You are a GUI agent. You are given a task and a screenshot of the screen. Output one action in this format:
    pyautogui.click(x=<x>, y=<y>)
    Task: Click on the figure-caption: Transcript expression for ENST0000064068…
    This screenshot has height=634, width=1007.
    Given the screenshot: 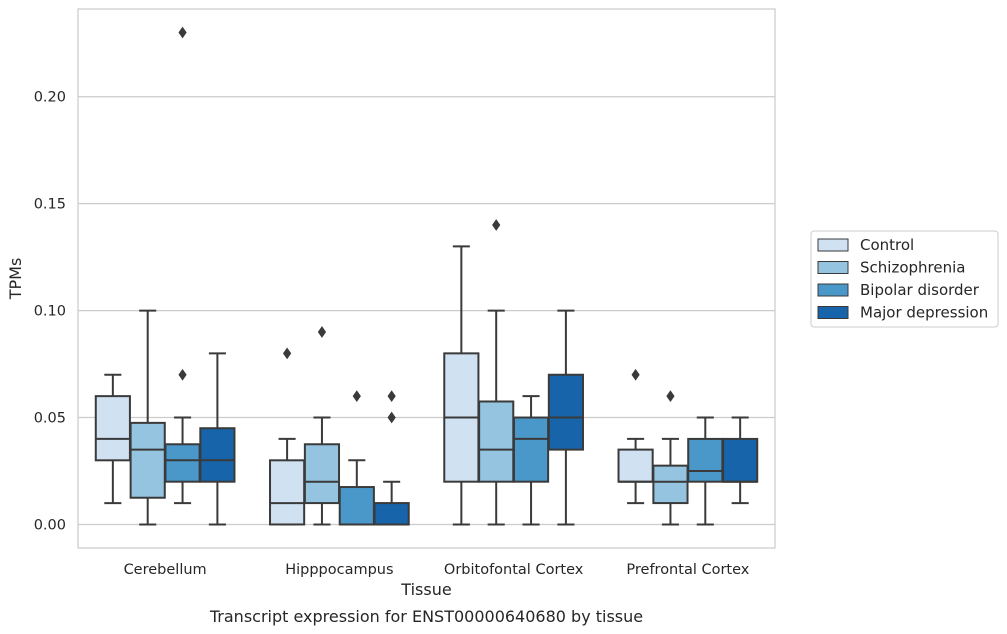 What is the action you would take?
    pyautogui.click(x=426, y=616)
    